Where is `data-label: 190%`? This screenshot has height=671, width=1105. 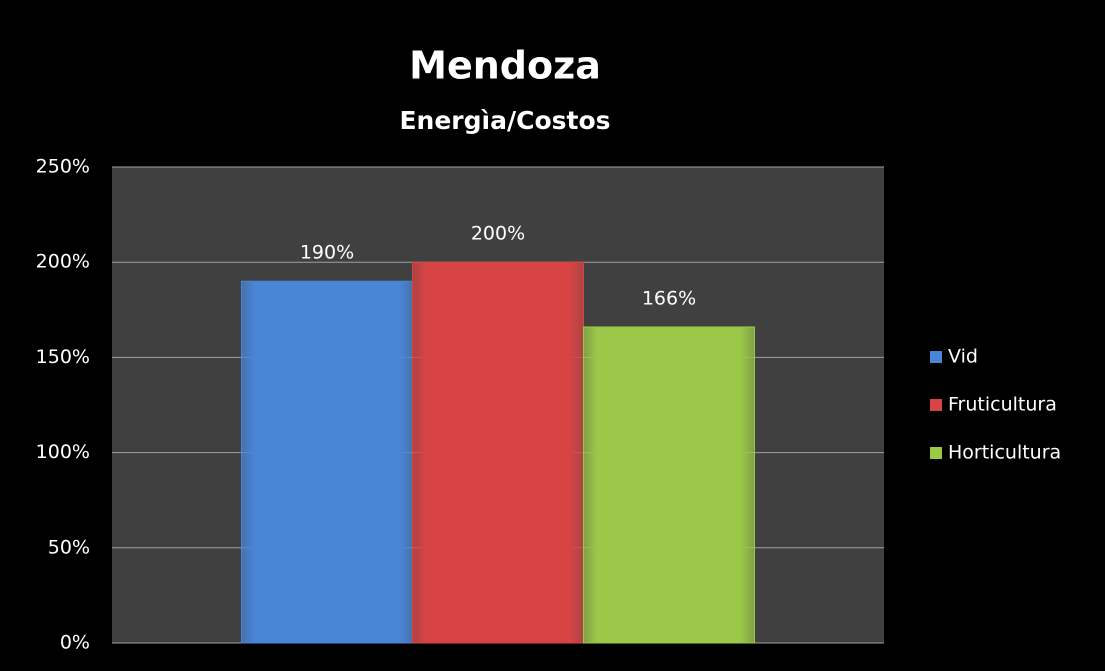
data-label: 190% is located at coordinates (327, 253).